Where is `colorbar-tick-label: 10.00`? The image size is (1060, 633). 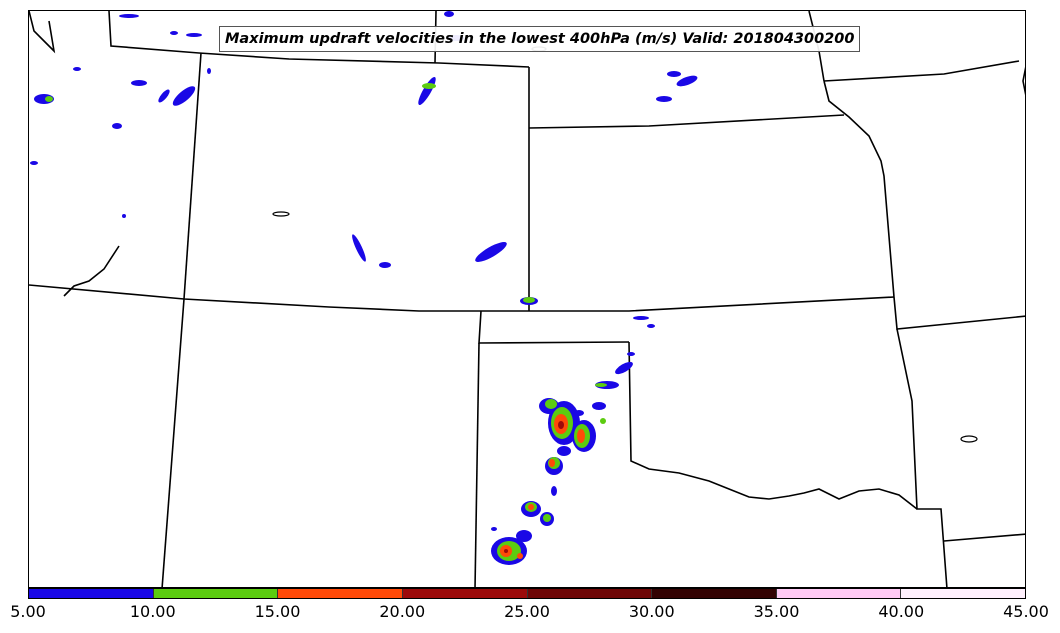
colorbar-tick-label: 10.00 is located at coordinates (152, 611).